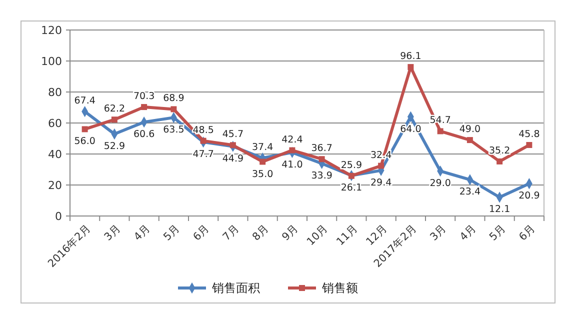 The image size is (578, 326). I want to click on legend-label: 销售额, so click(339, 288).